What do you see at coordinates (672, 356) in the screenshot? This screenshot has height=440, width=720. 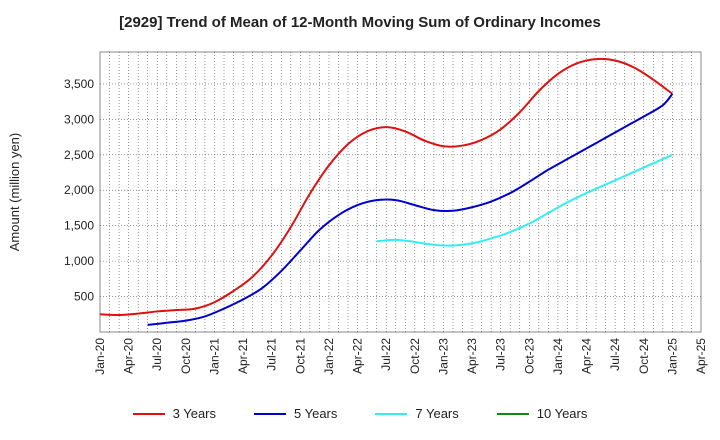 I see `x-tick-label: Jan-25` at bounding box center [672, 356].